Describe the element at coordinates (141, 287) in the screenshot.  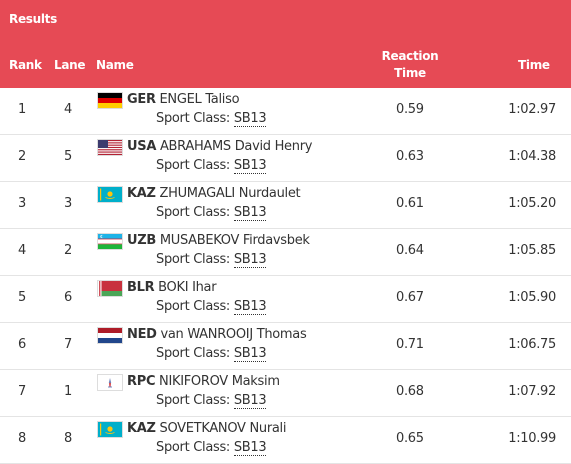
I see `noc-code: BLR` at that location.